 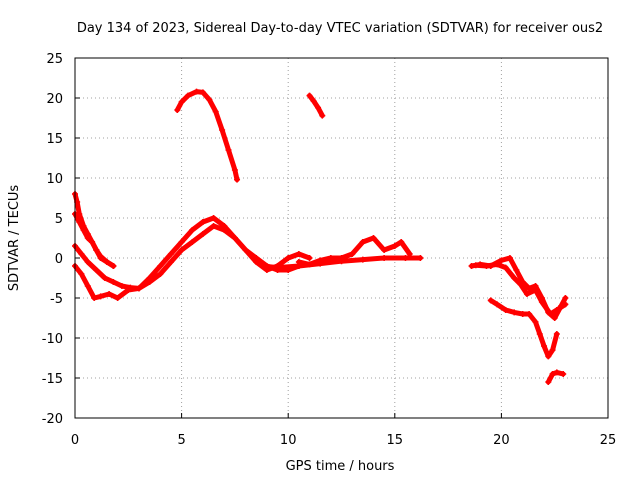 What do you see at coordinates (52, 339) in the screenshot?
I see `y-tick-label: -10` at bounding box center [52, 339].